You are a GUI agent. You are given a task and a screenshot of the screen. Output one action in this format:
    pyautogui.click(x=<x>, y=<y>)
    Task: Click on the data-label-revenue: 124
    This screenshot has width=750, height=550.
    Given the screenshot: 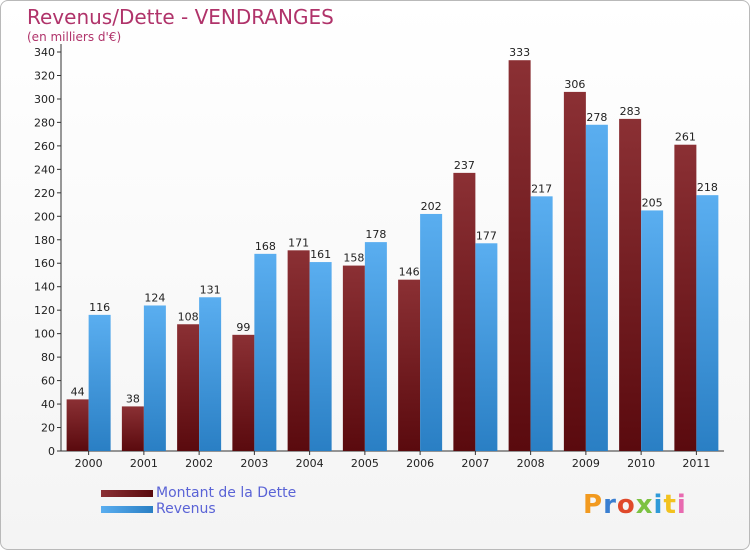 What is the action you would take?
    pyautogui.click(x=154, y=297)
    